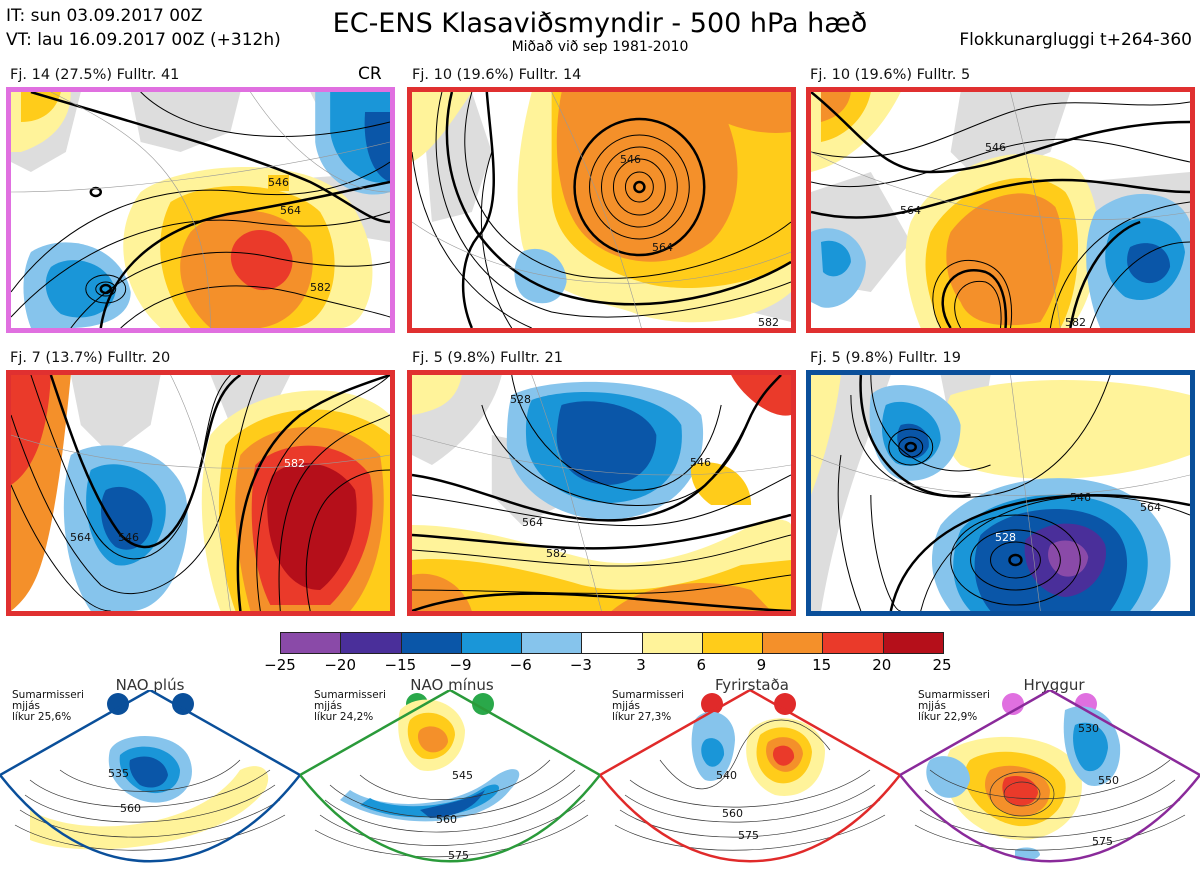 The image size is (1200, 871). Describe the element at coordinates (726, 775) in the screenshot. I see `regime-3-contour-540: 540` at that location.